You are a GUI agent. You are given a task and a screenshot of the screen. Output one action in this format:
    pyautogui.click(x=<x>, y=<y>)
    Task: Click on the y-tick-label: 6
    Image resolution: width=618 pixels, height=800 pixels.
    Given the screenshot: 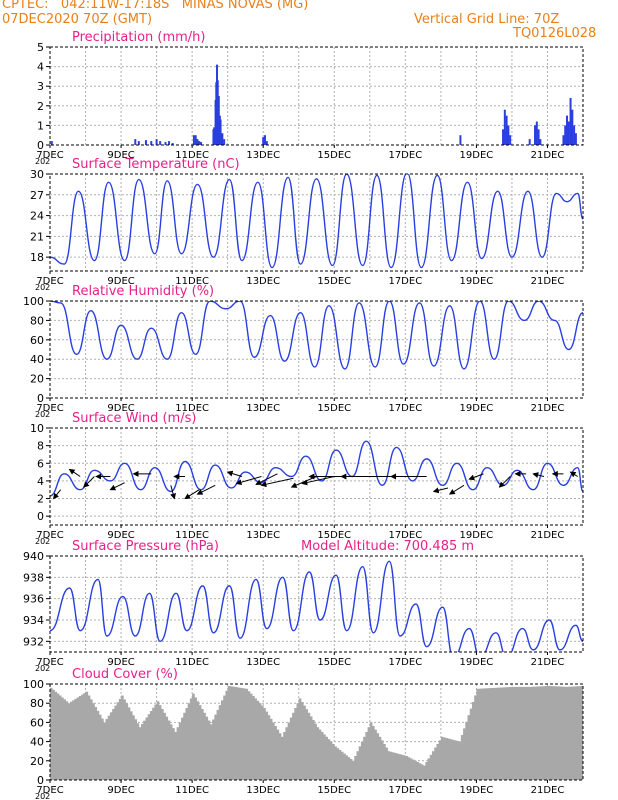 What is the action you would take?
    pyautogui.click(x=40, y=463)
    